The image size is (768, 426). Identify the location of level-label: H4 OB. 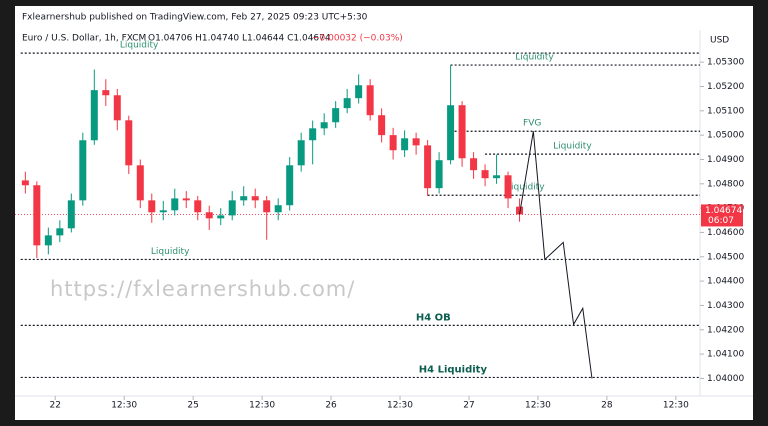
(433, 317).